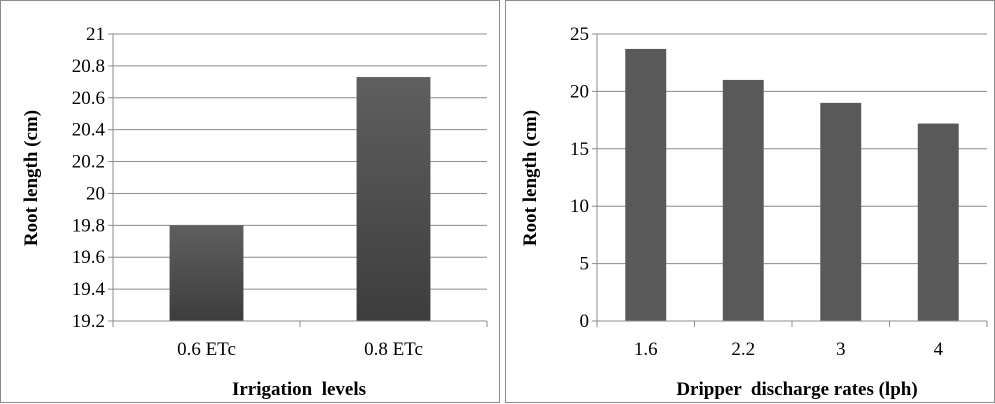 The image size is (995, 404). Describe the element at coordinates (796, 389) in the screenshot. I see `x-axis-title: Dripper discharge rates (lph)` at that location.